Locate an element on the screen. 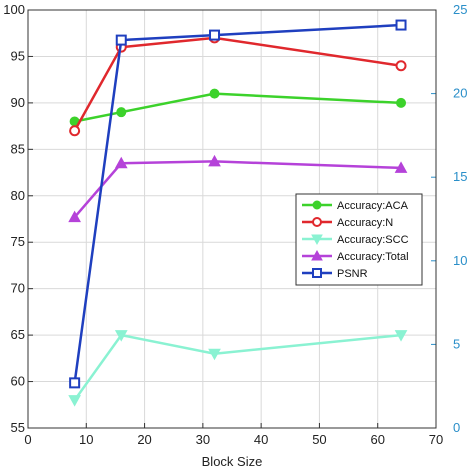 The image size is (474, 474). left-tick-label: 55 is located at coordinates (18, 427).